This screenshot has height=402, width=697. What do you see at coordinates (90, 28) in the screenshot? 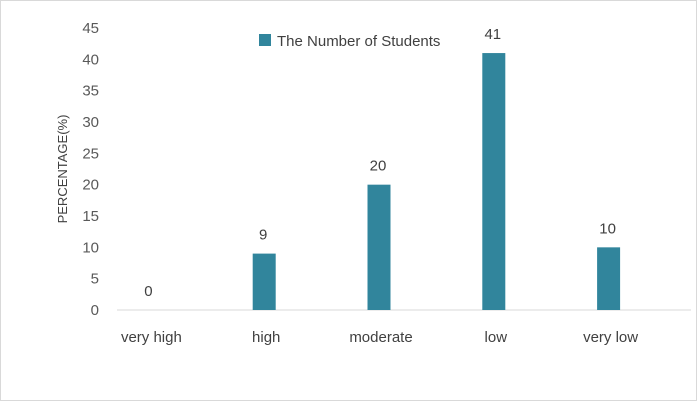
I see `y-tick-label: 45` at bounding box center [90, 28].